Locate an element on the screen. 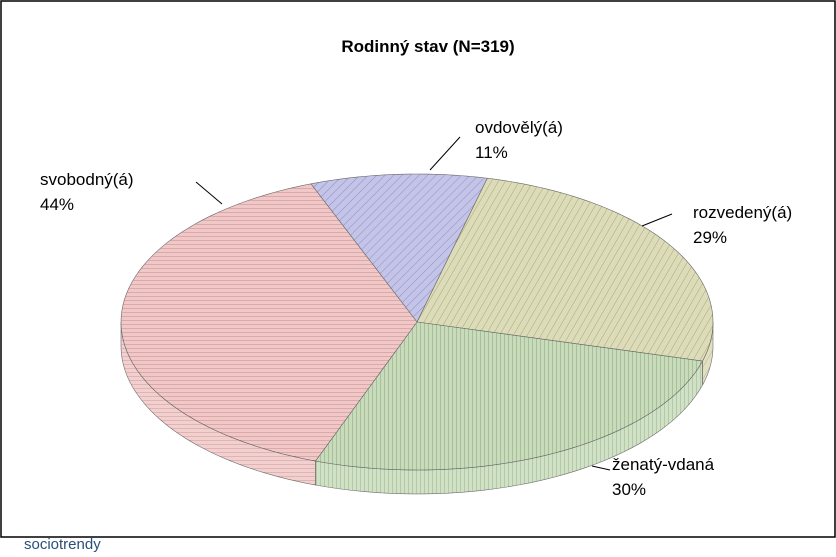  slice-label: ovdovělý(á) is located at coordinates (519, 127).